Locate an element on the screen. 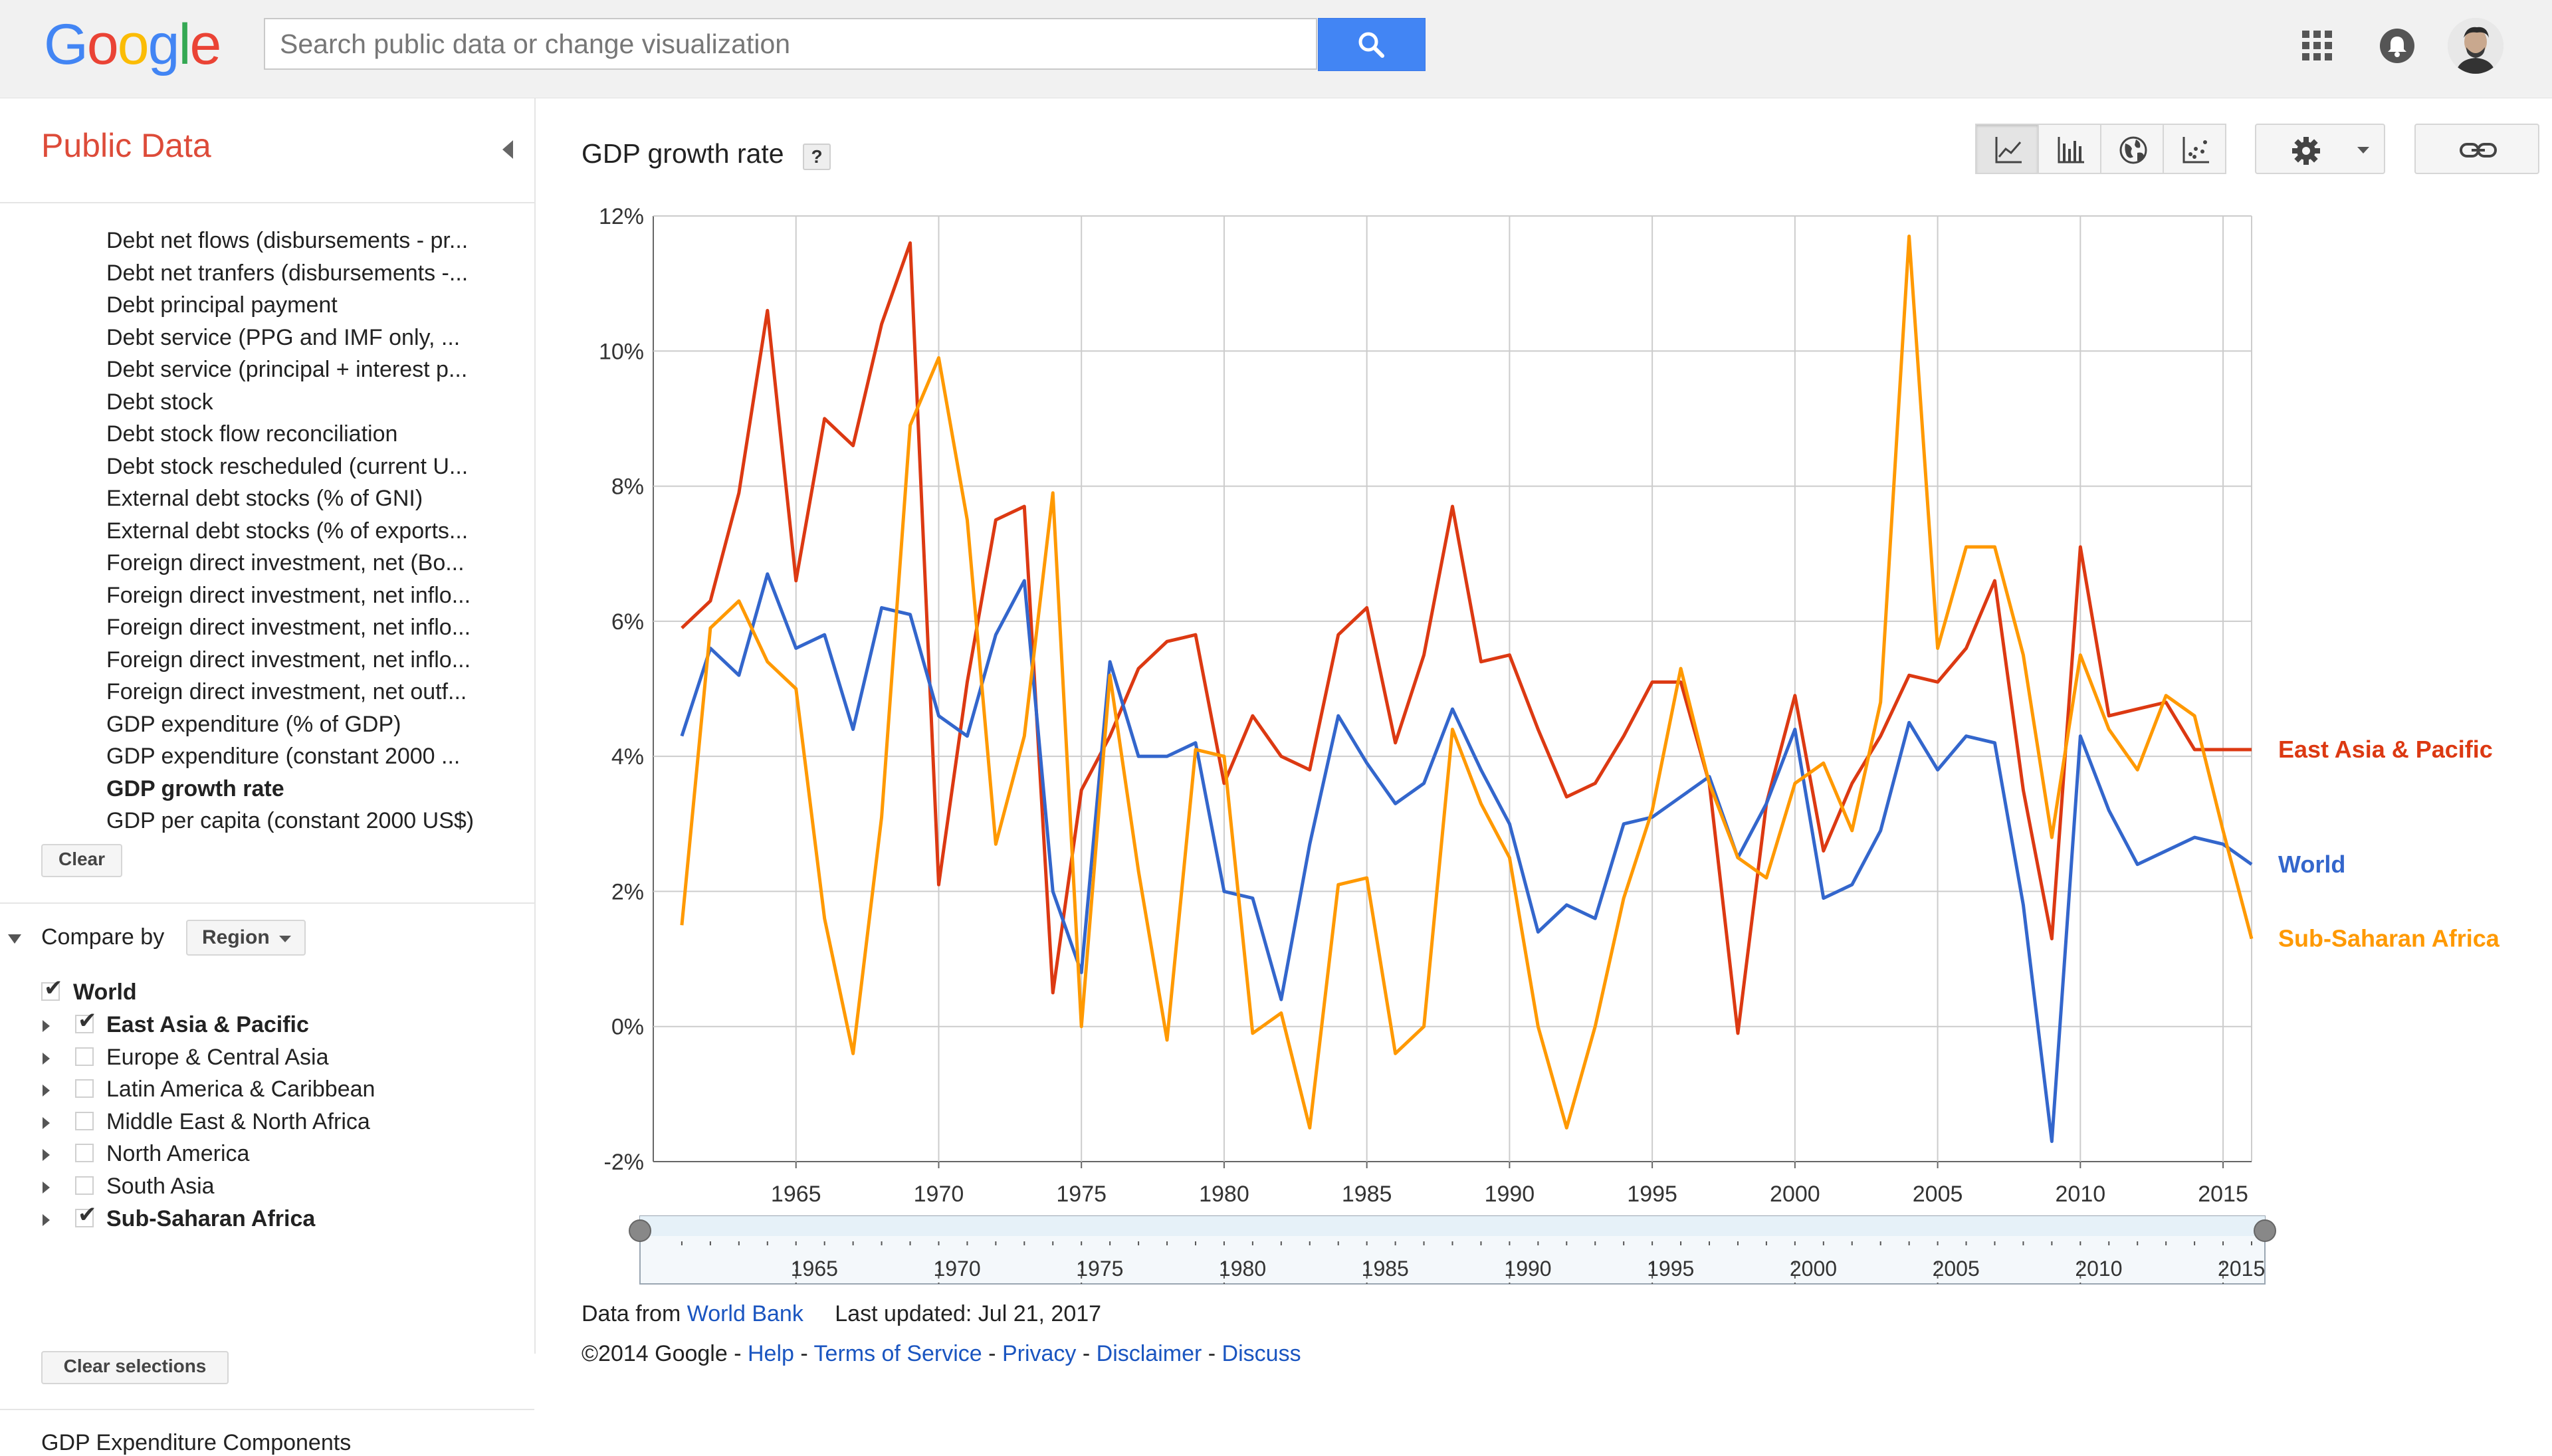 Image resolution: width=2552 pixels, height=1456 pixels. line-chart-icon is located at coordinates (2008, 150).